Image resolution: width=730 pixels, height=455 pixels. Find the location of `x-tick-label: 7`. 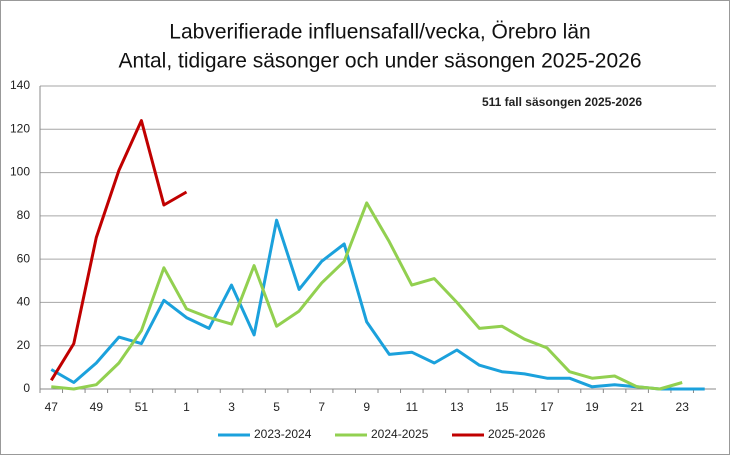

x-tick-label: 7 is located at coordinates (321, 407).